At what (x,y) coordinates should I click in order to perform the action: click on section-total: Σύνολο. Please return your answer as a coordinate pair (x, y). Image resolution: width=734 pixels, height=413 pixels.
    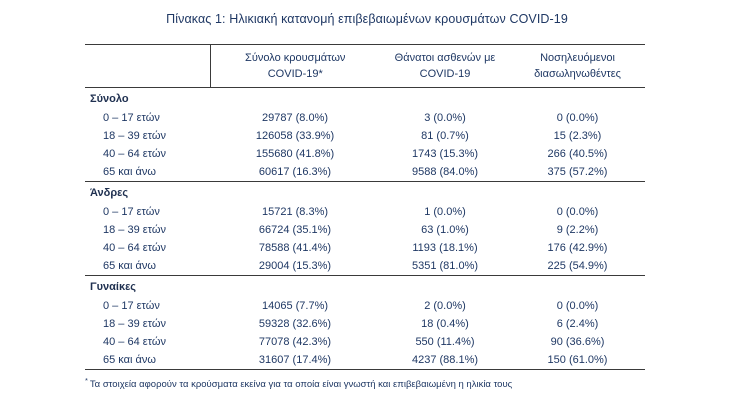
    Looking at the image, I should click on (365, 98).